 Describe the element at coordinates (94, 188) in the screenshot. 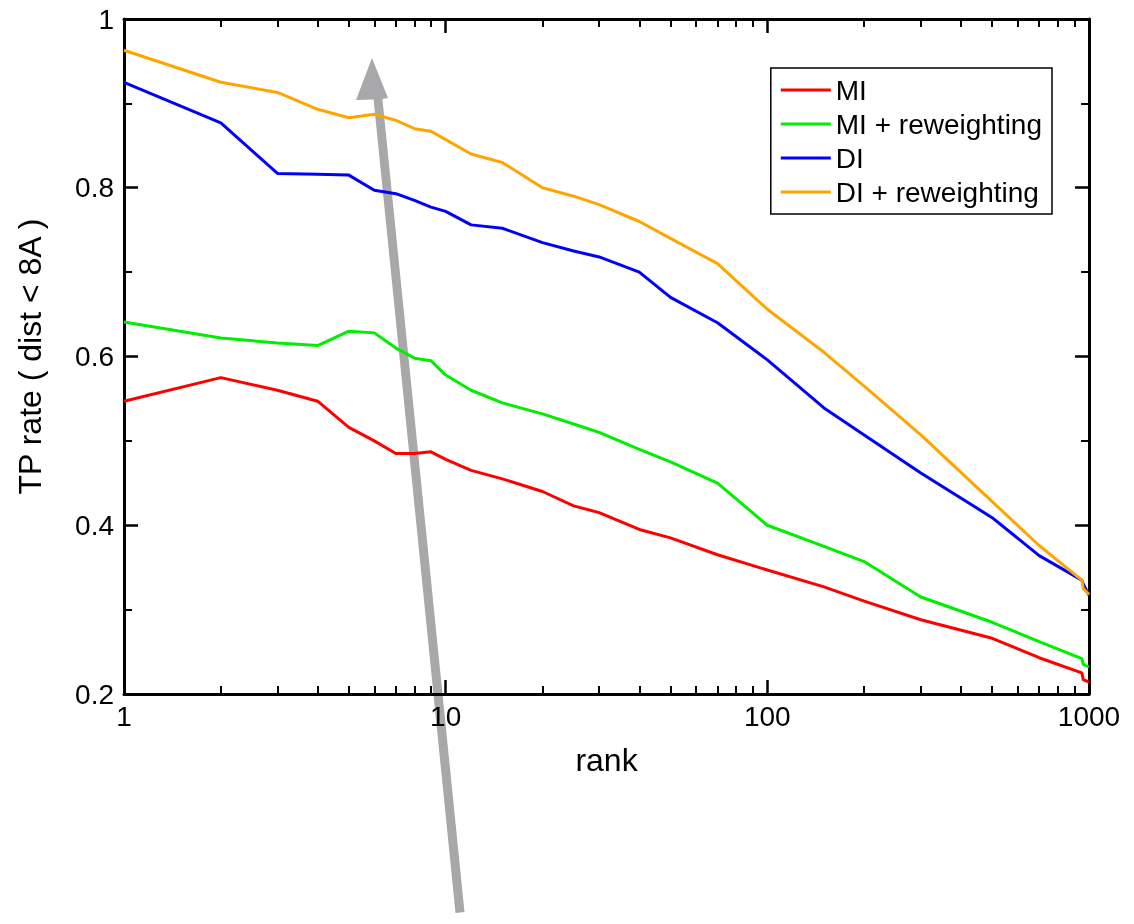

I see `y-tick-label: 0.8` at that location.